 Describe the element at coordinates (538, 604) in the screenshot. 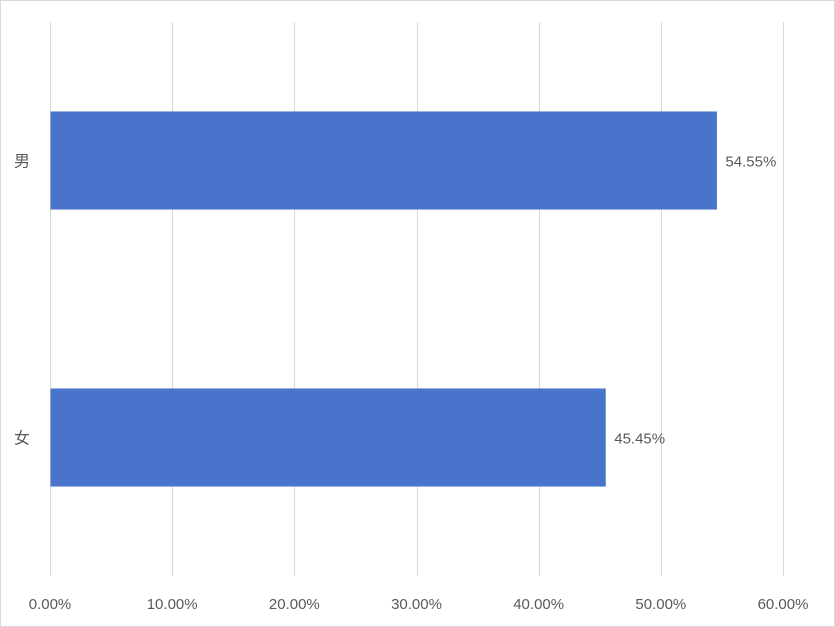

I see `x-tick-label-4: 40.00%` at that location.